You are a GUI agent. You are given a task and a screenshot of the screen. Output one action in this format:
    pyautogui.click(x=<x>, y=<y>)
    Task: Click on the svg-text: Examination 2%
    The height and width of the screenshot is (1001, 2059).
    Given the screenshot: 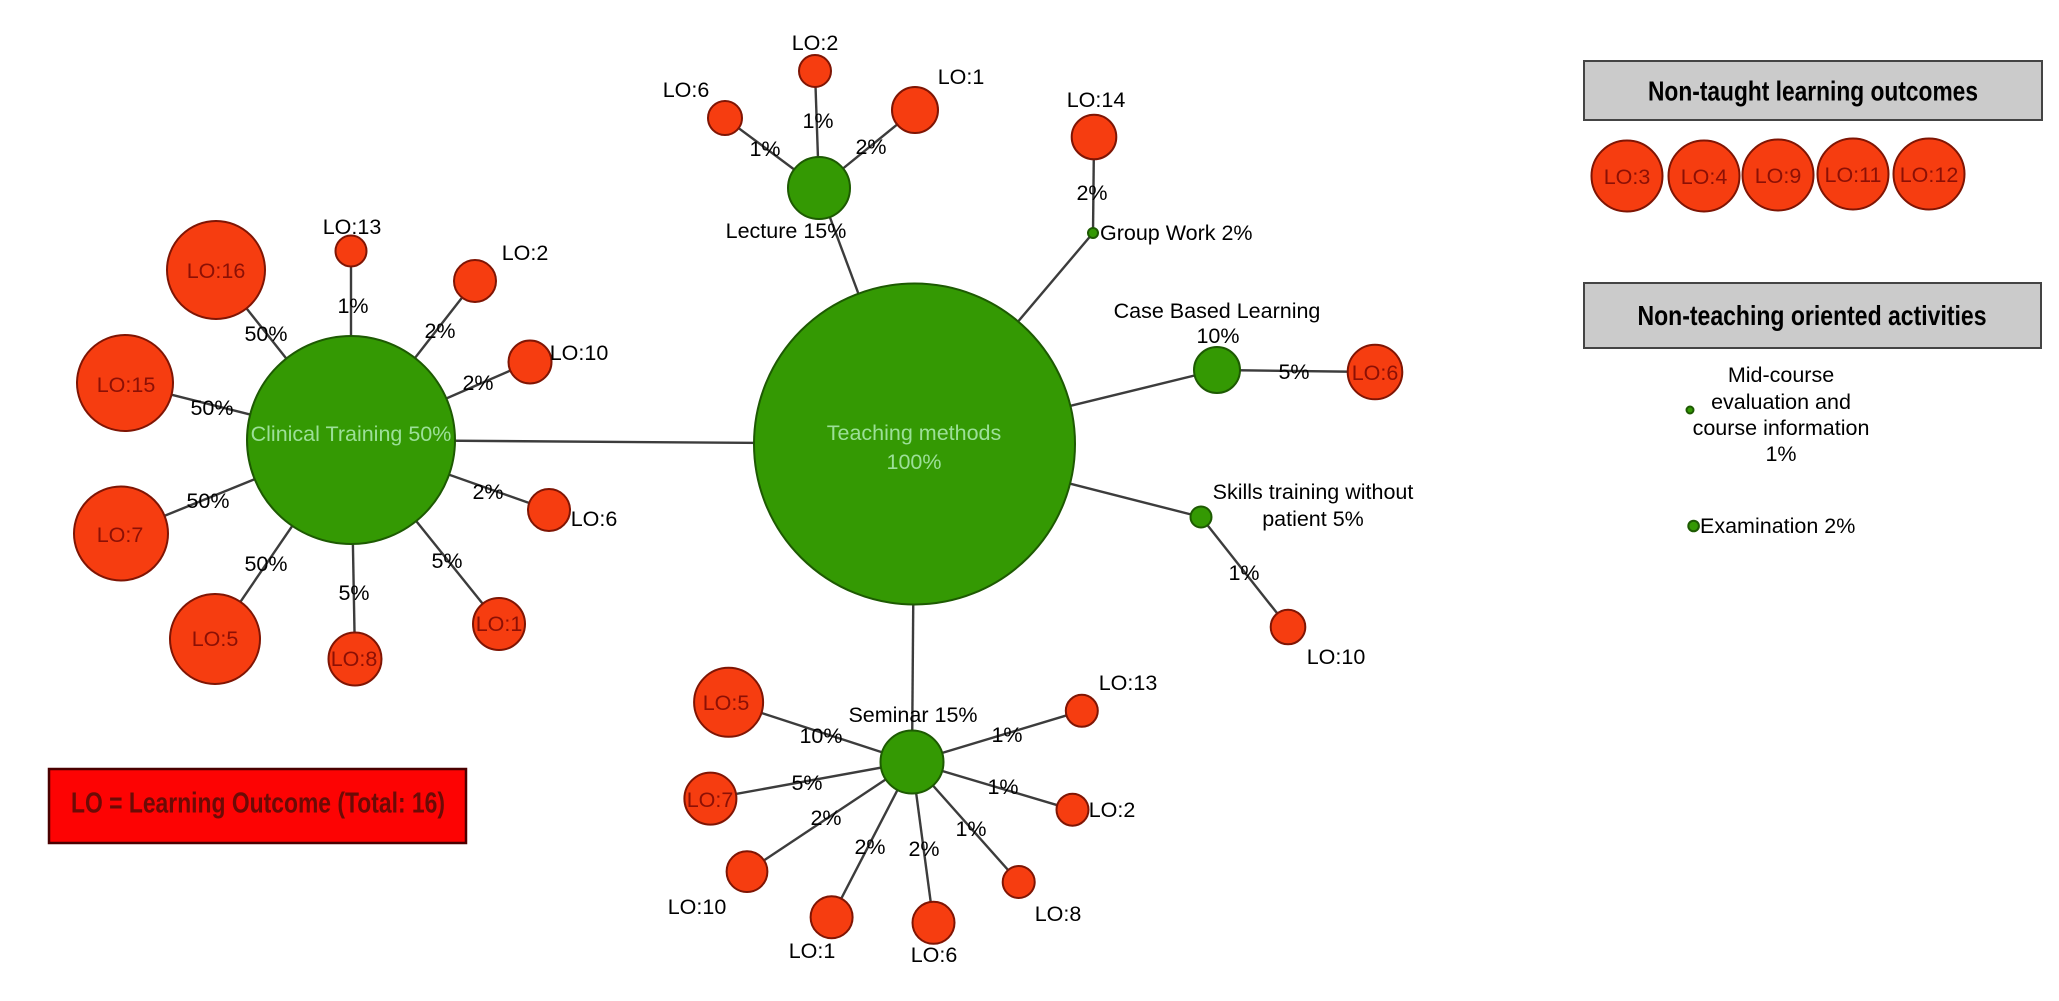 What is the action you would take?
    pyautogui.click(x=1777, y=526)
    